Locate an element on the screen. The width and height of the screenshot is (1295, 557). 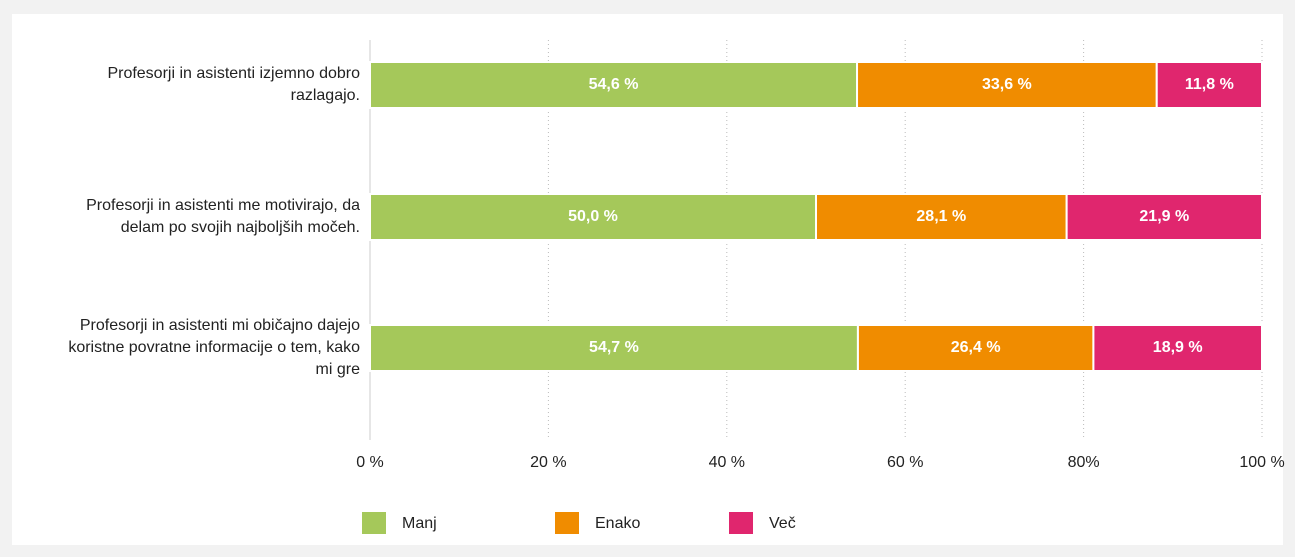
data-label: 11,8 % is located at coordinates (1209, 84).